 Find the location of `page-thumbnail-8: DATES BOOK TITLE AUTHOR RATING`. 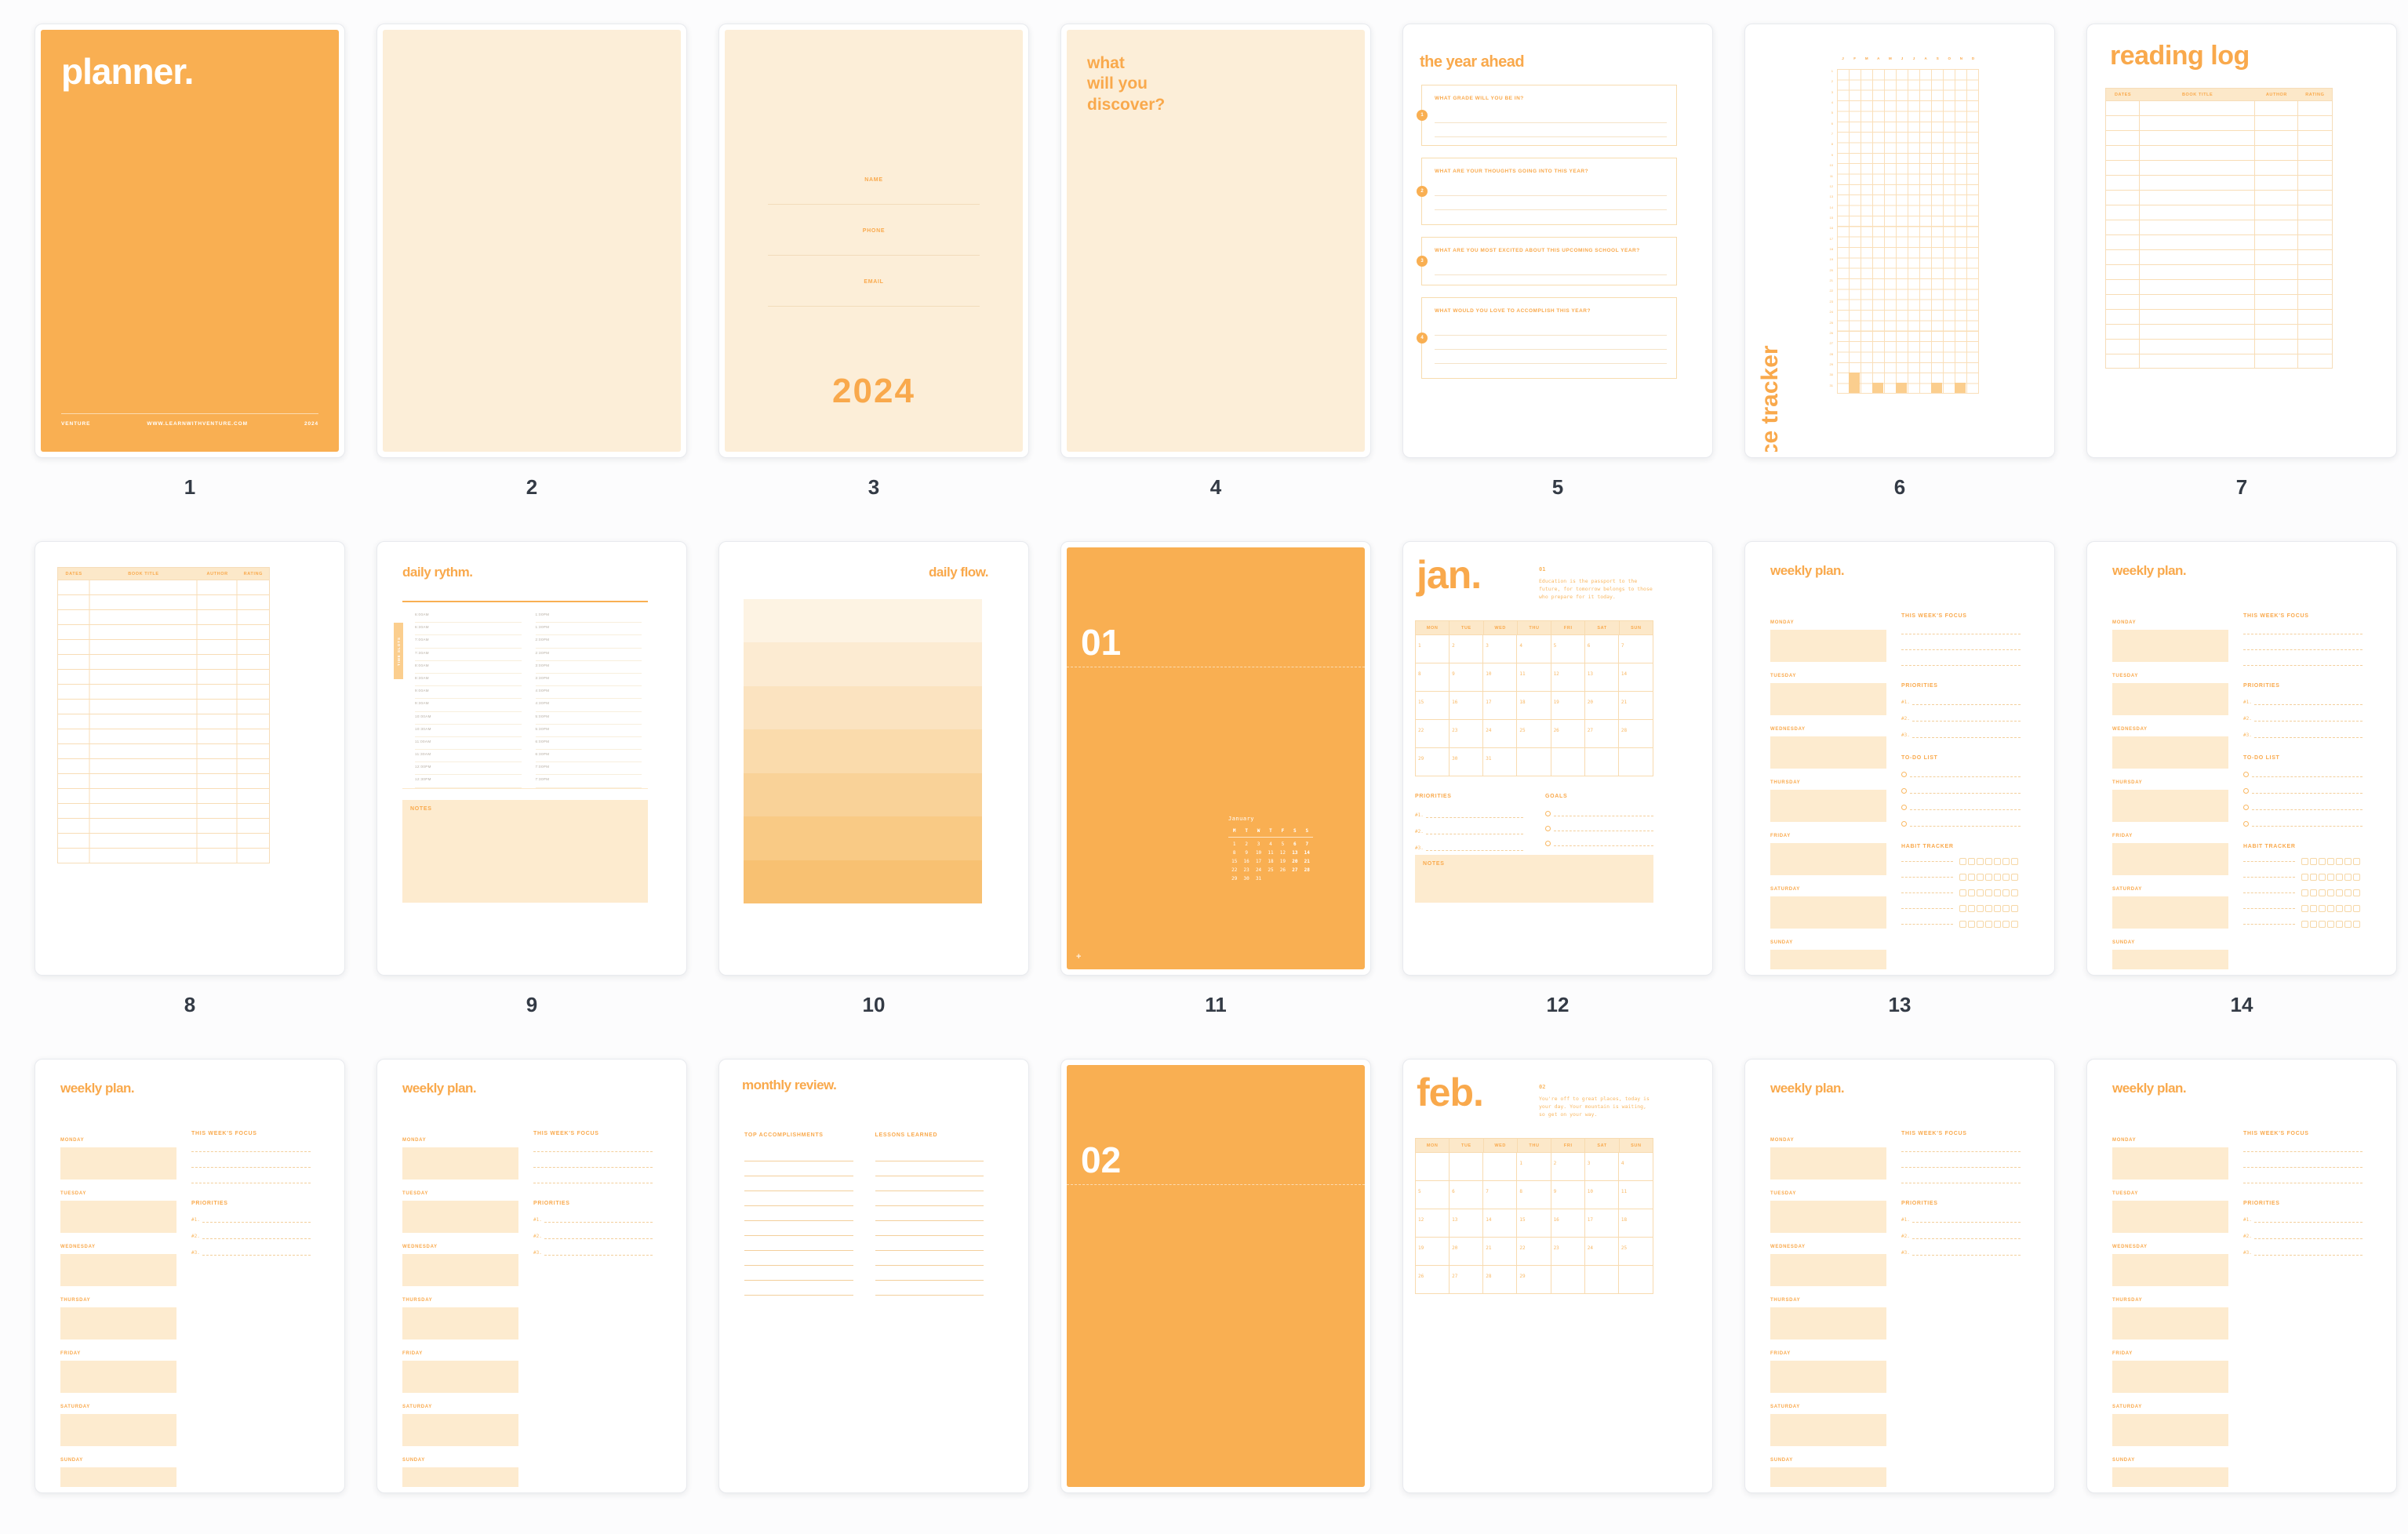

page-thumbnail-8: DATES BOOK TITLE AUTHOR RATING is located at coordinates (190, 758).